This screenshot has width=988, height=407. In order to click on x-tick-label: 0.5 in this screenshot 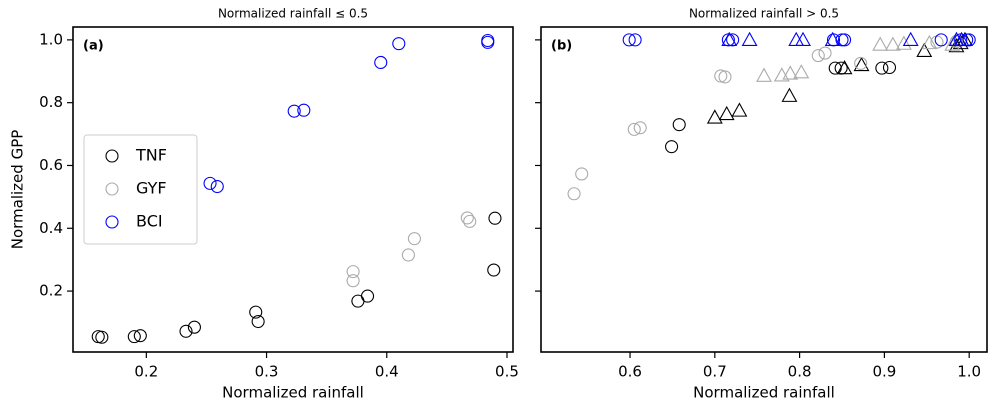, I will do `click(507, 372)`.